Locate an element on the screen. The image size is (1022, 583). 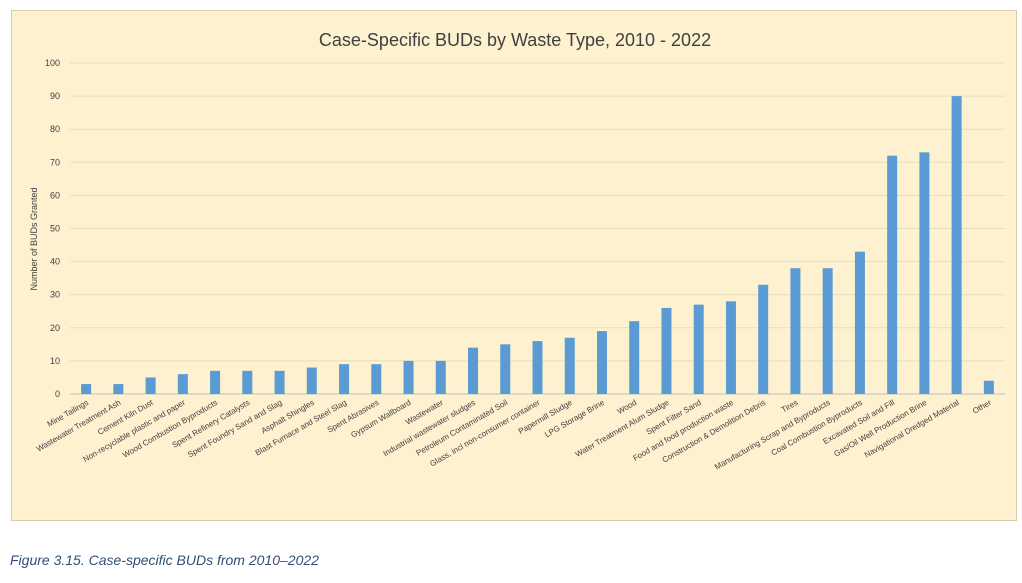
x-tick-label: Wood is located at coordinates (627, 407).